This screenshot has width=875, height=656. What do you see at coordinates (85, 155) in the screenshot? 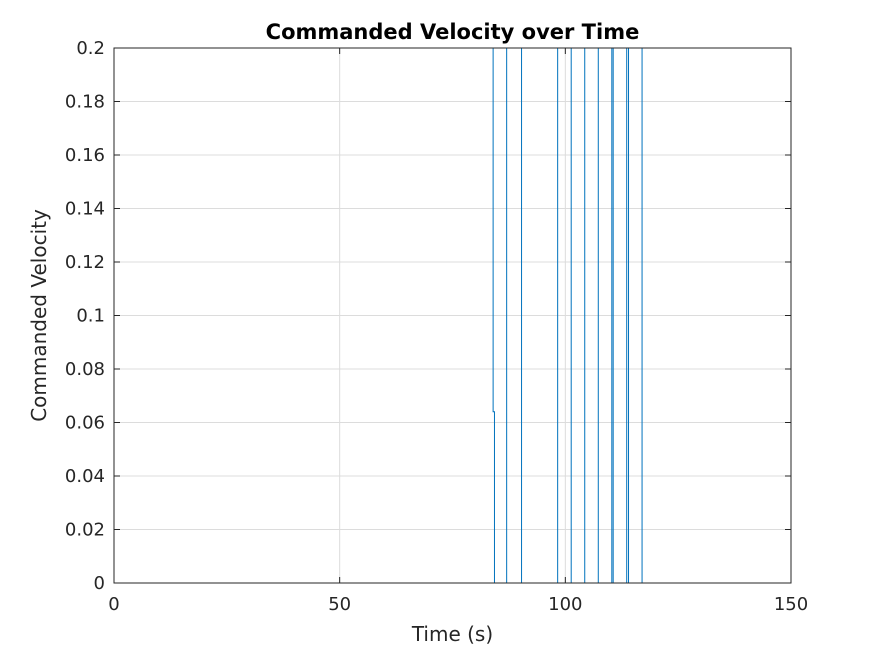
I see `y-tick-label: 0.16` at bounding box center [85, 155].